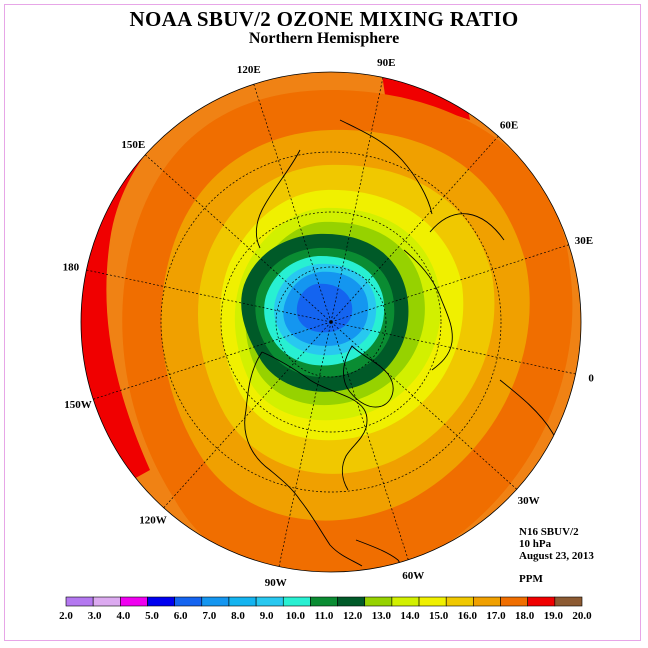 Image resolution: width=648 pixels, height=648 pixels. Describe the element at coordinates (78, 405) in the screenshot. I see `longitude-label: 150W` at that location.